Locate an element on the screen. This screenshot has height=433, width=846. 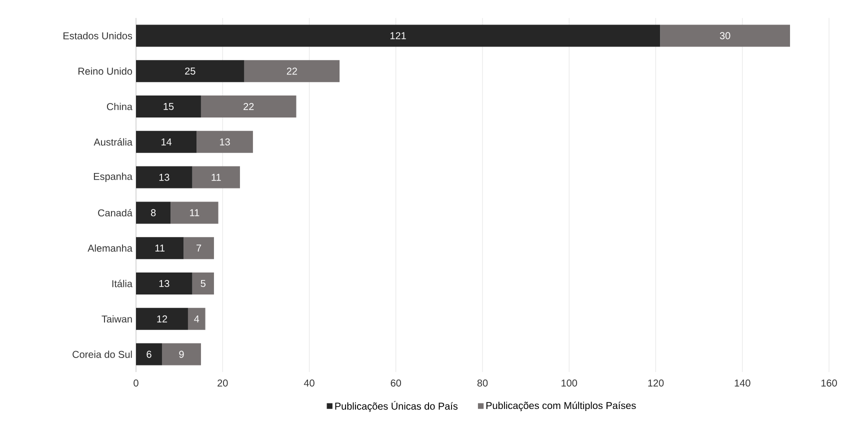
data-label: 6 is located at coordinates (149, 354).